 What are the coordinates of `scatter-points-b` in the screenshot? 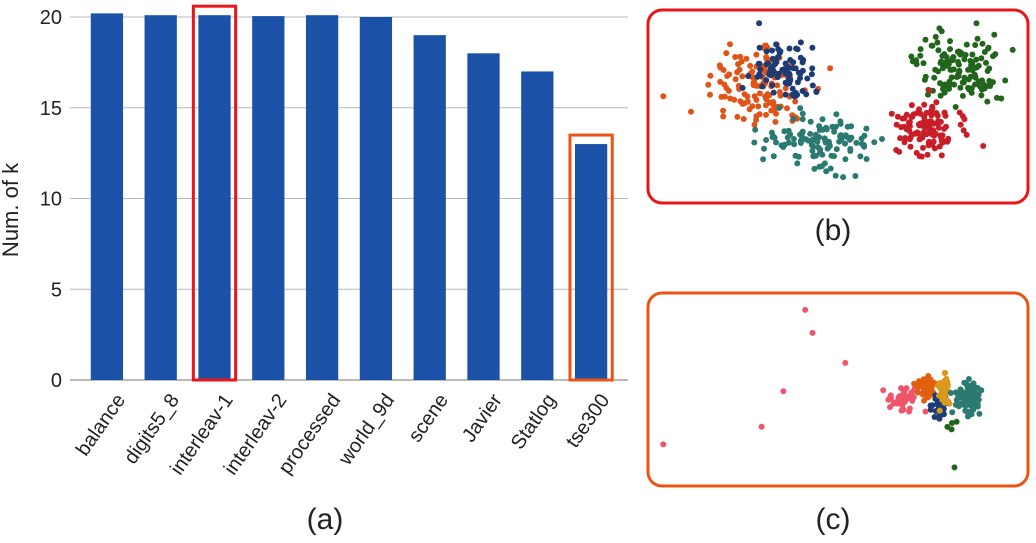 It's located at (838, 100).